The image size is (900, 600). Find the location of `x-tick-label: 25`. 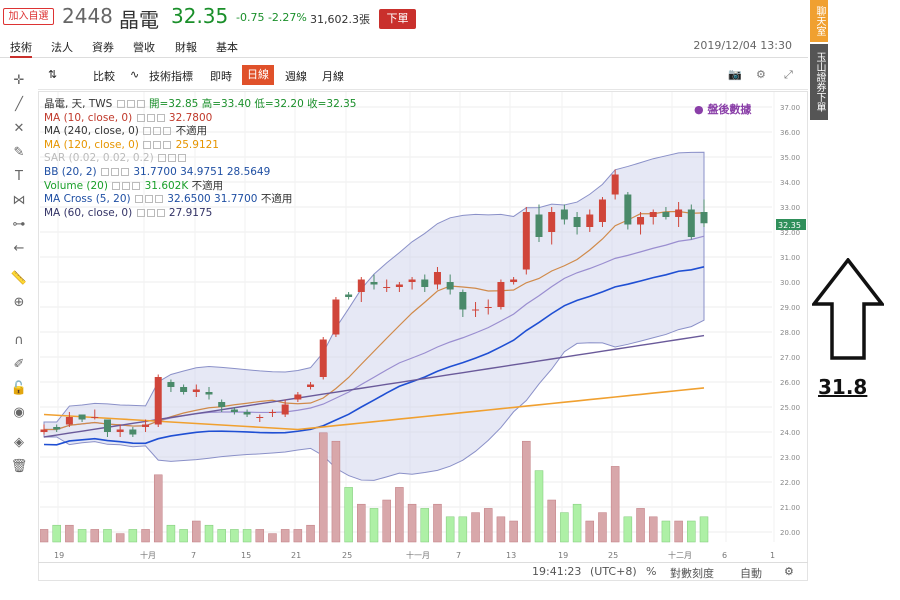

x-tick-label: 25 is located at coordinates (613, 555).